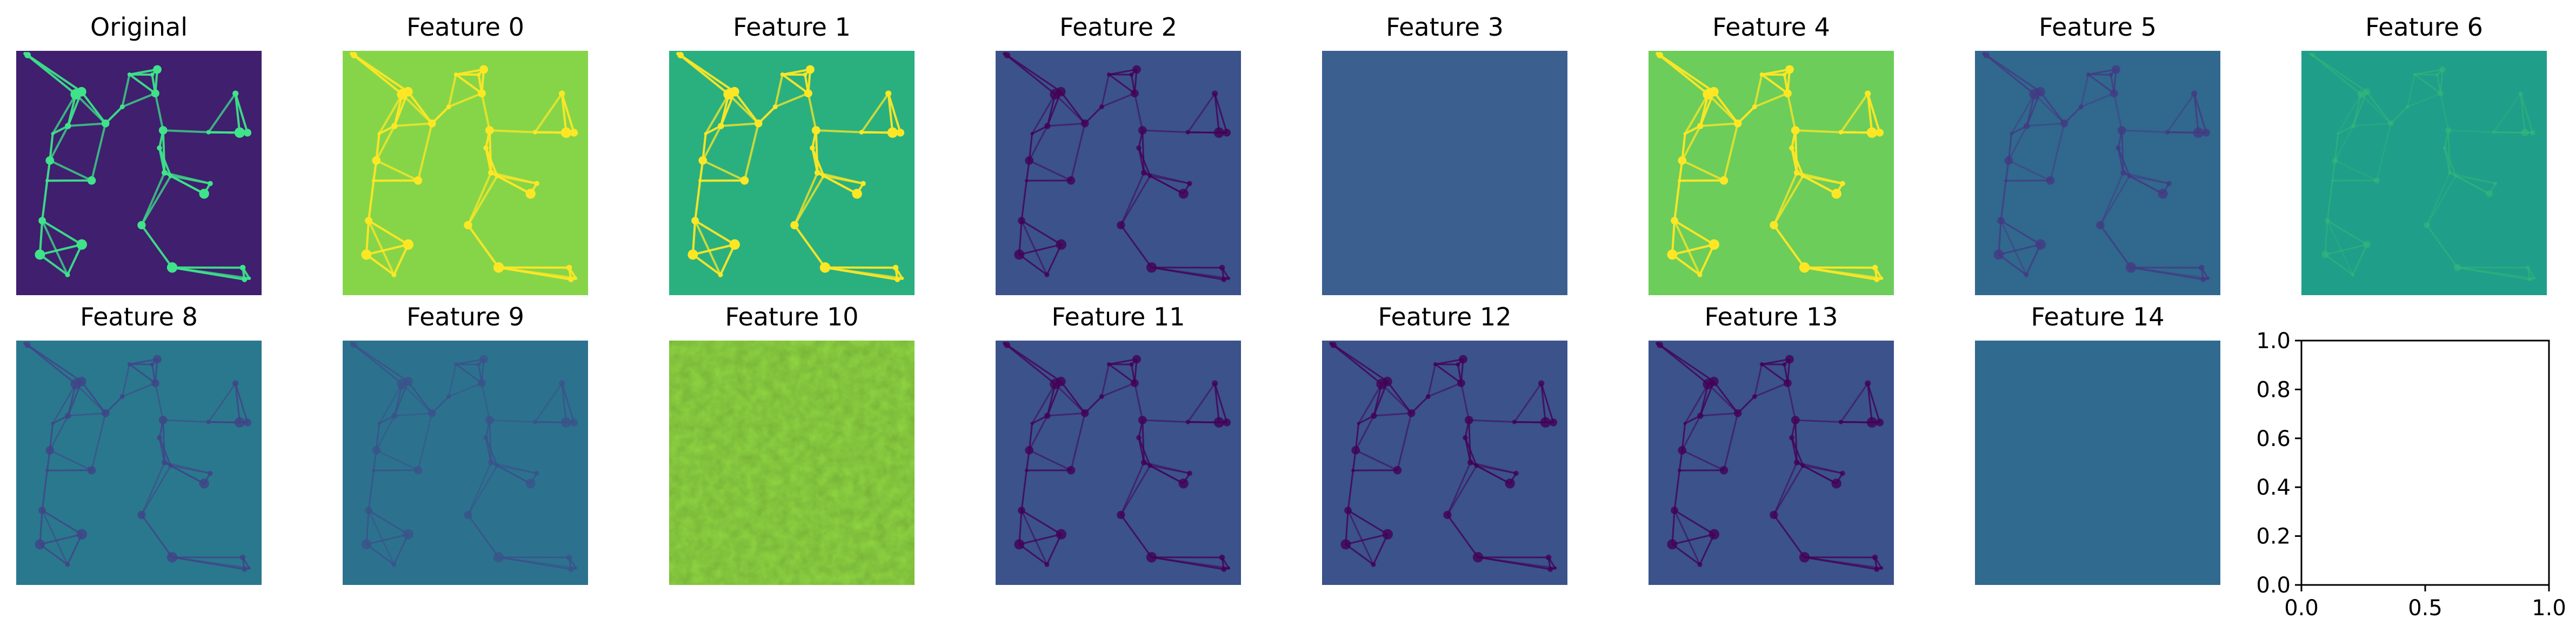  I want to click on y-tick-label: 0.8, so click(2273, 390).